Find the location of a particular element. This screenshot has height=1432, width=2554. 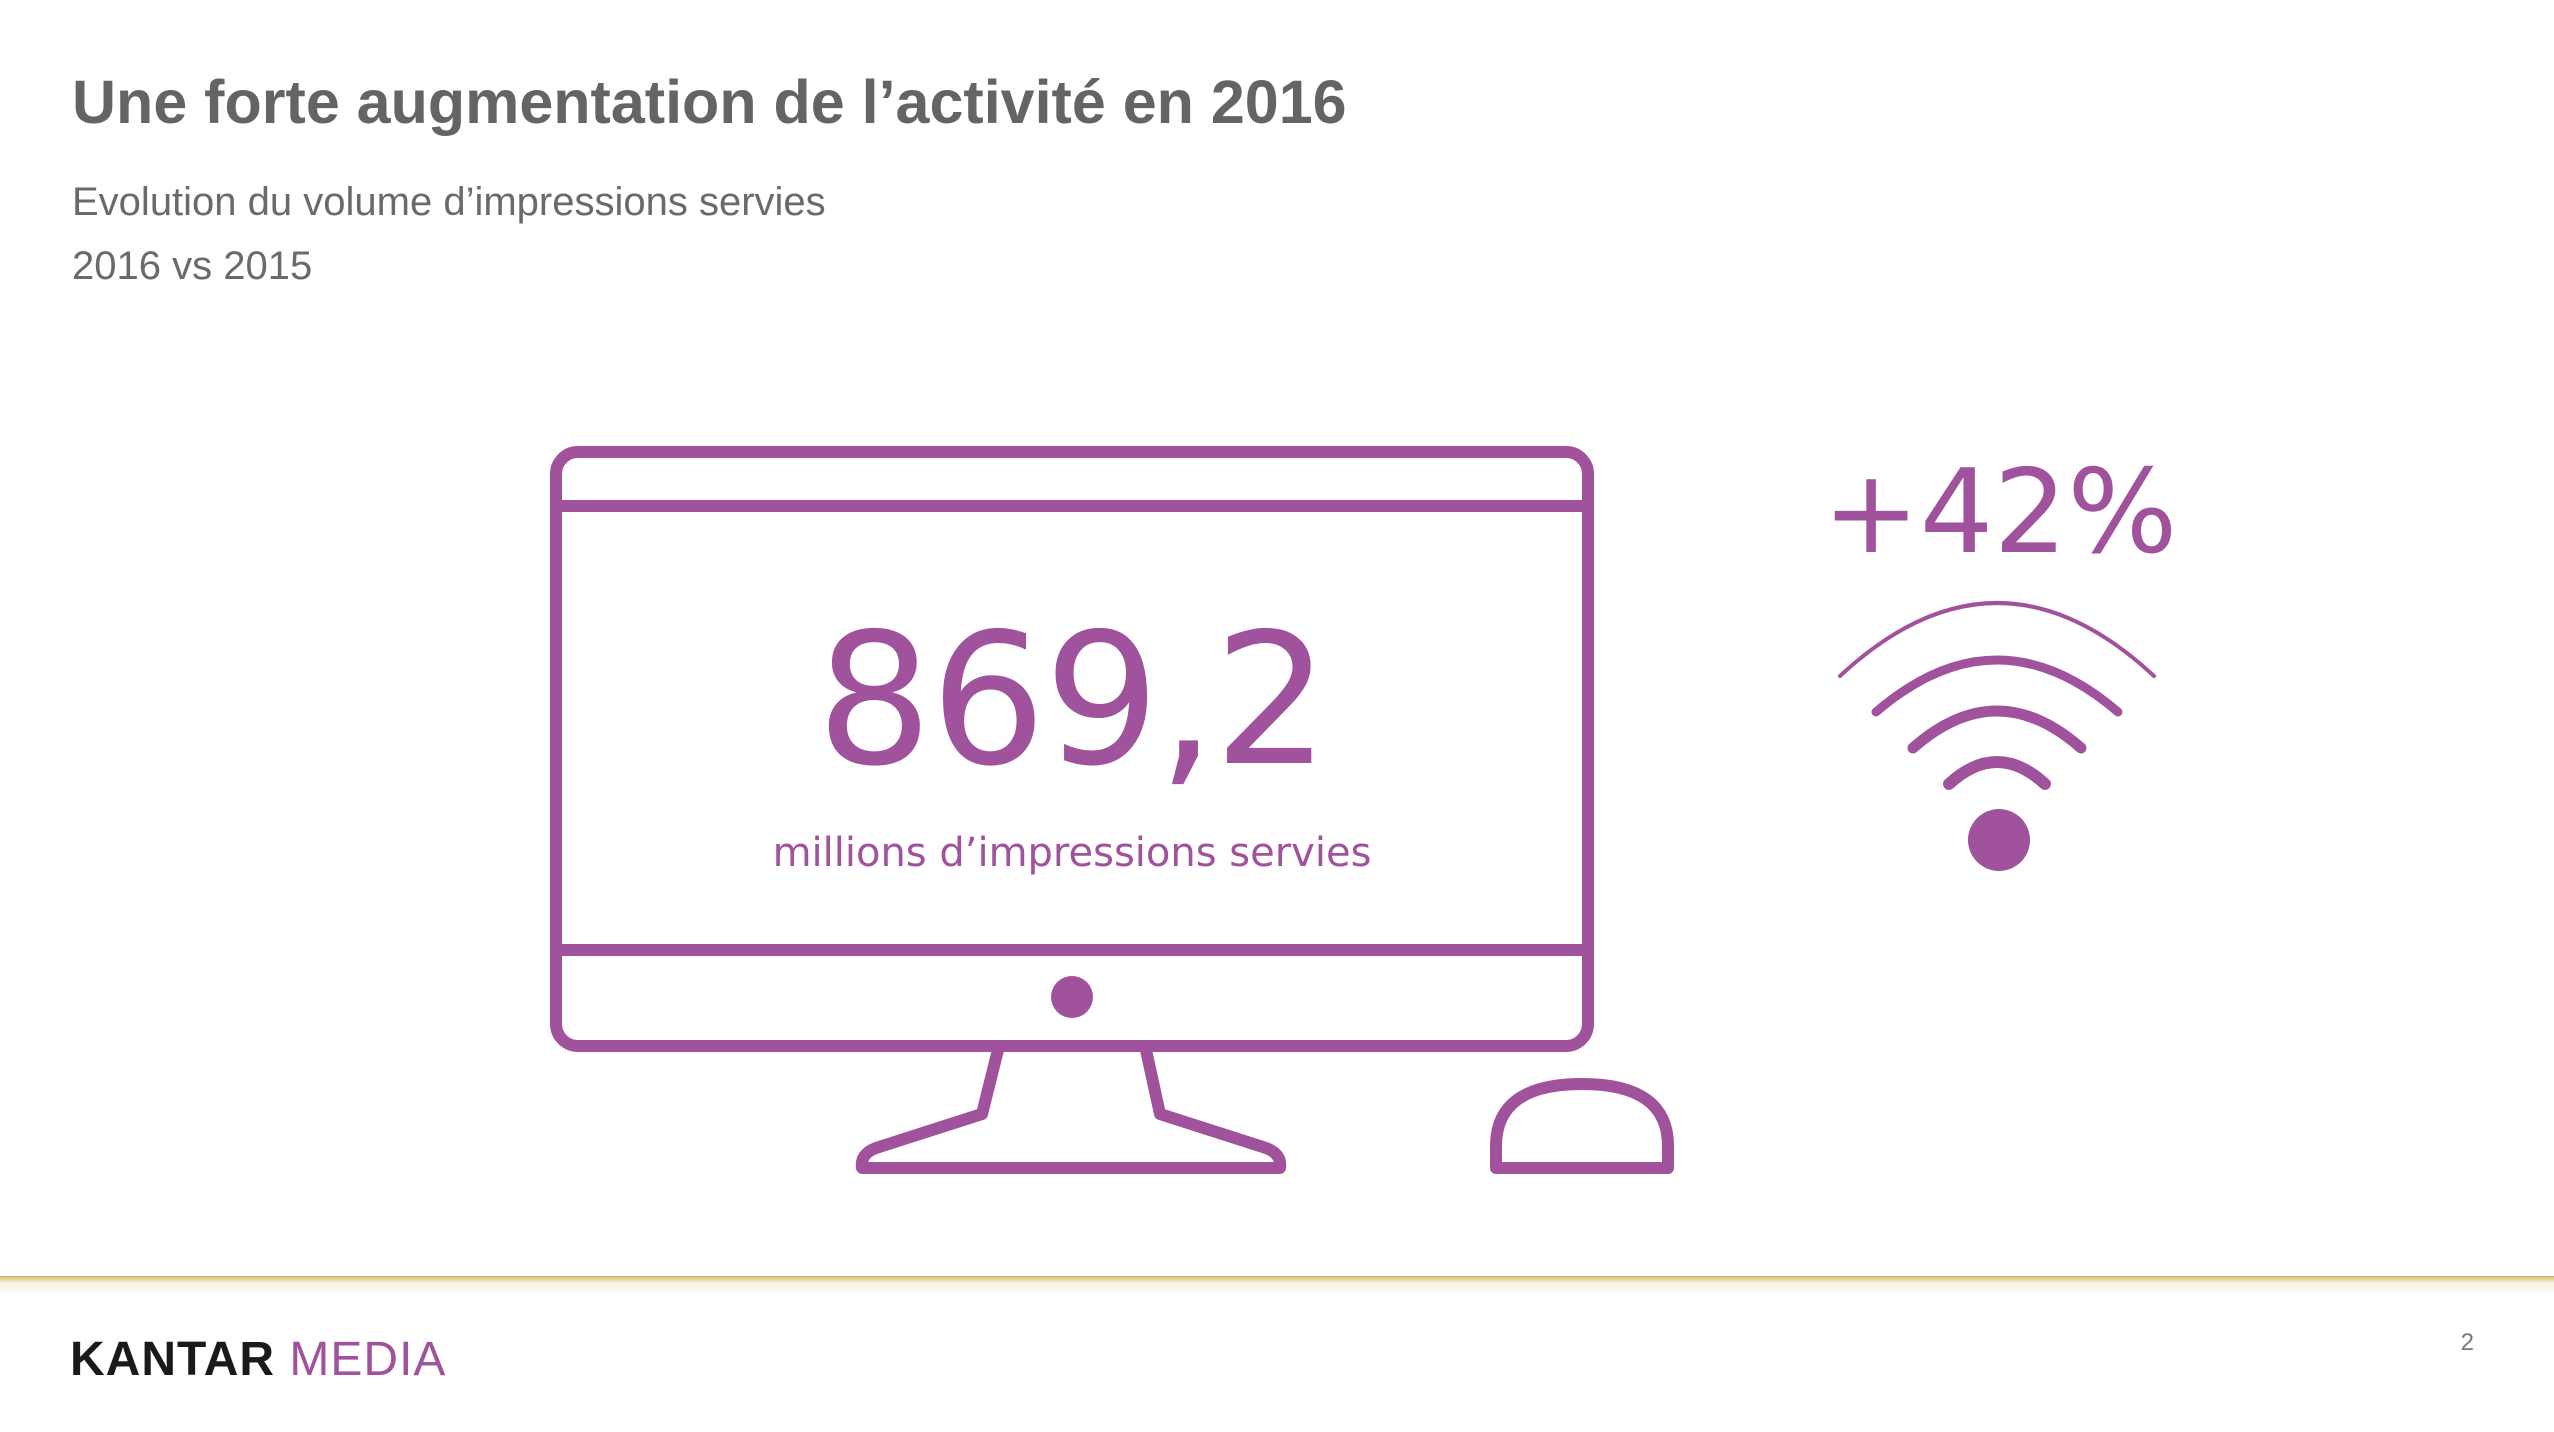

footer-divider-shadow is located at coordinates (1277, 1289).